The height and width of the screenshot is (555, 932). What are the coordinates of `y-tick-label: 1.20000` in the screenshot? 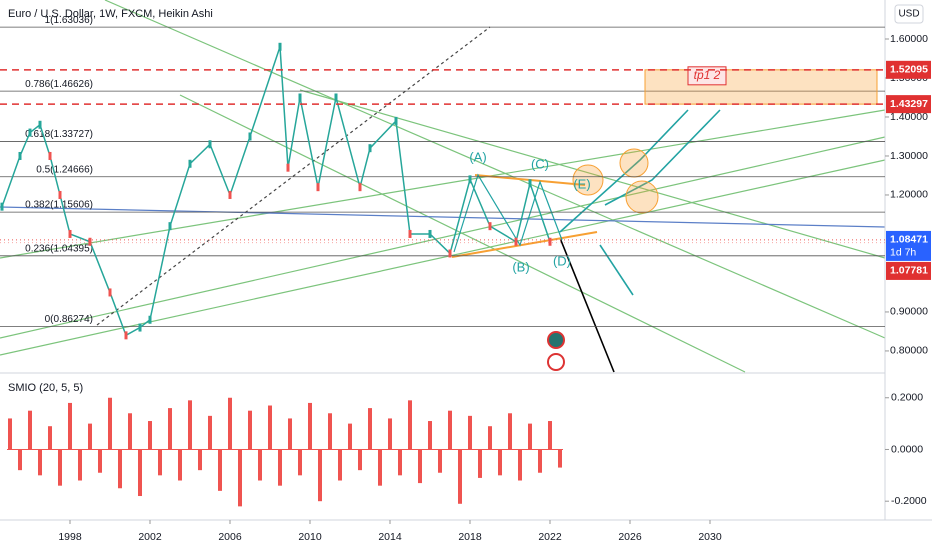 It's located at (909, 195).